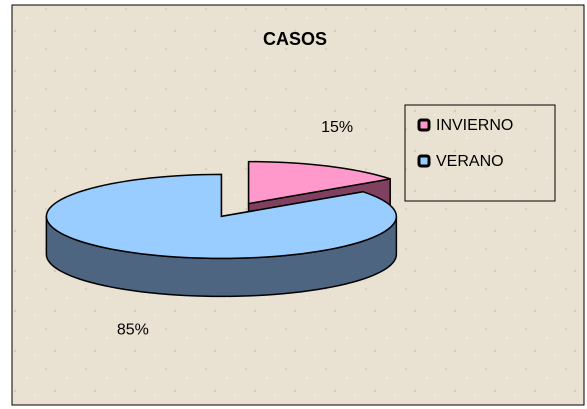  What do you see at coordinates (474, 125) in the screenshot?
I see `legend-label: INVIERNO` at bounding box center [474, 125].